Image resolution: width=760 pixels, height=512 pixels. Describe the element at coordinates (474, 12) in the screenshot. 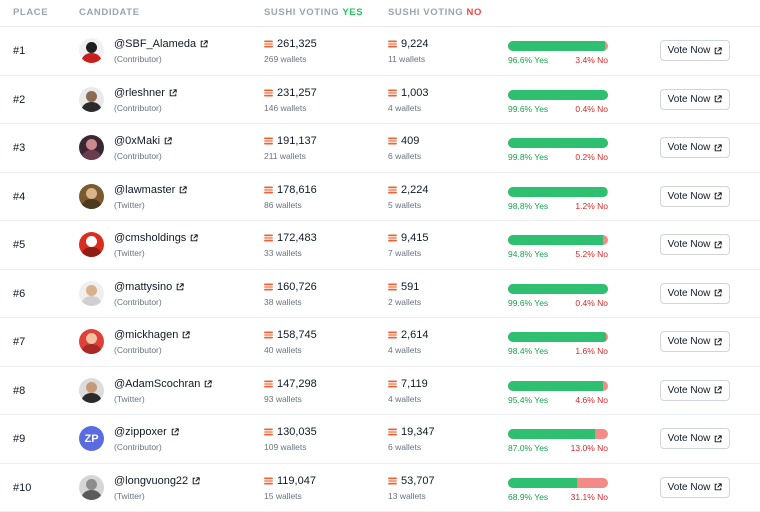

I see `header-no-word: NO` at that location.